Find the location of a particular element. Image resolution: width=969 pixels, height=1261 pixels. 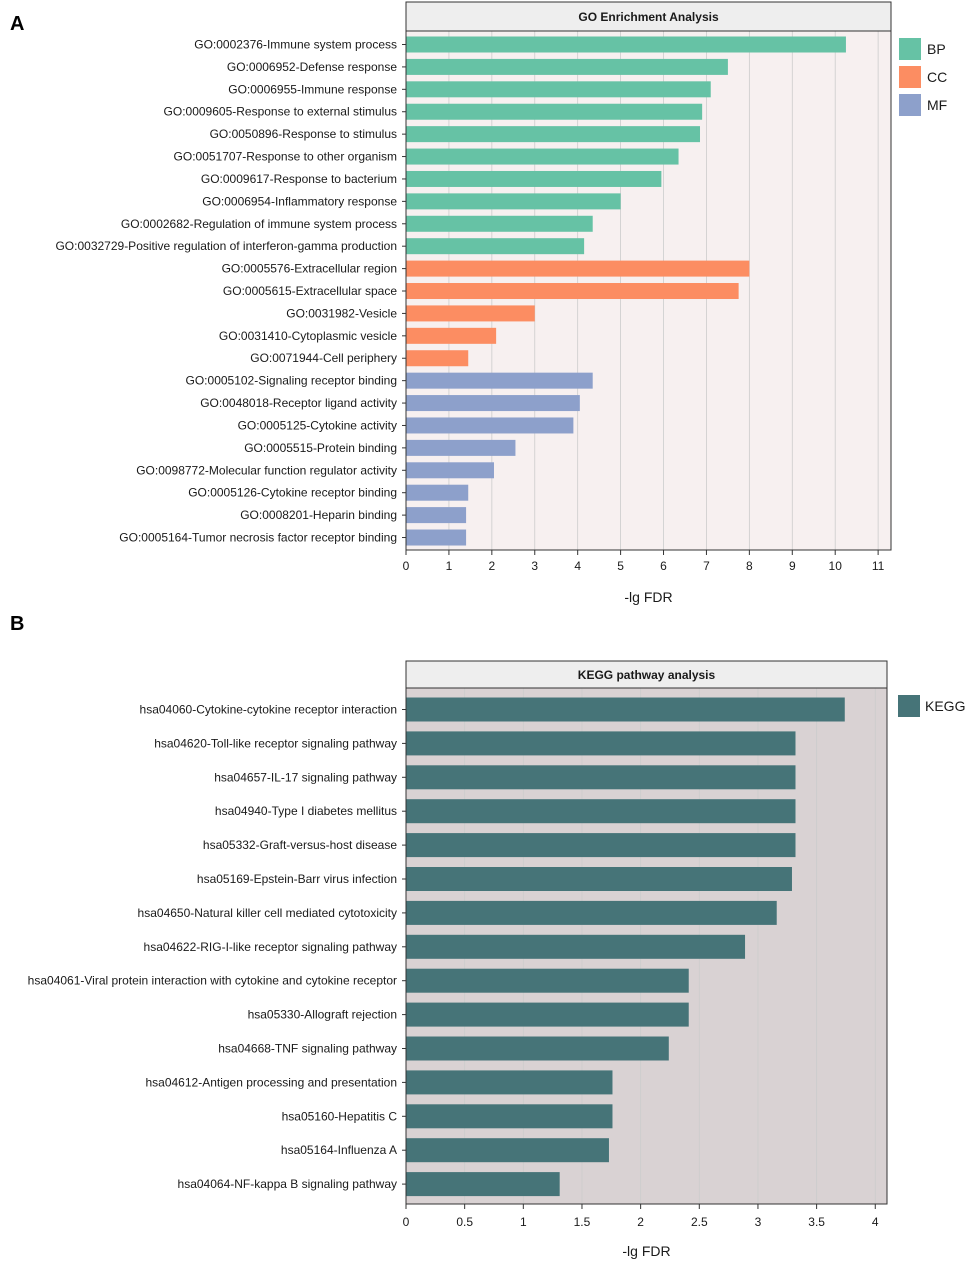

legend-label: CC is located at coordinates (937, 77).